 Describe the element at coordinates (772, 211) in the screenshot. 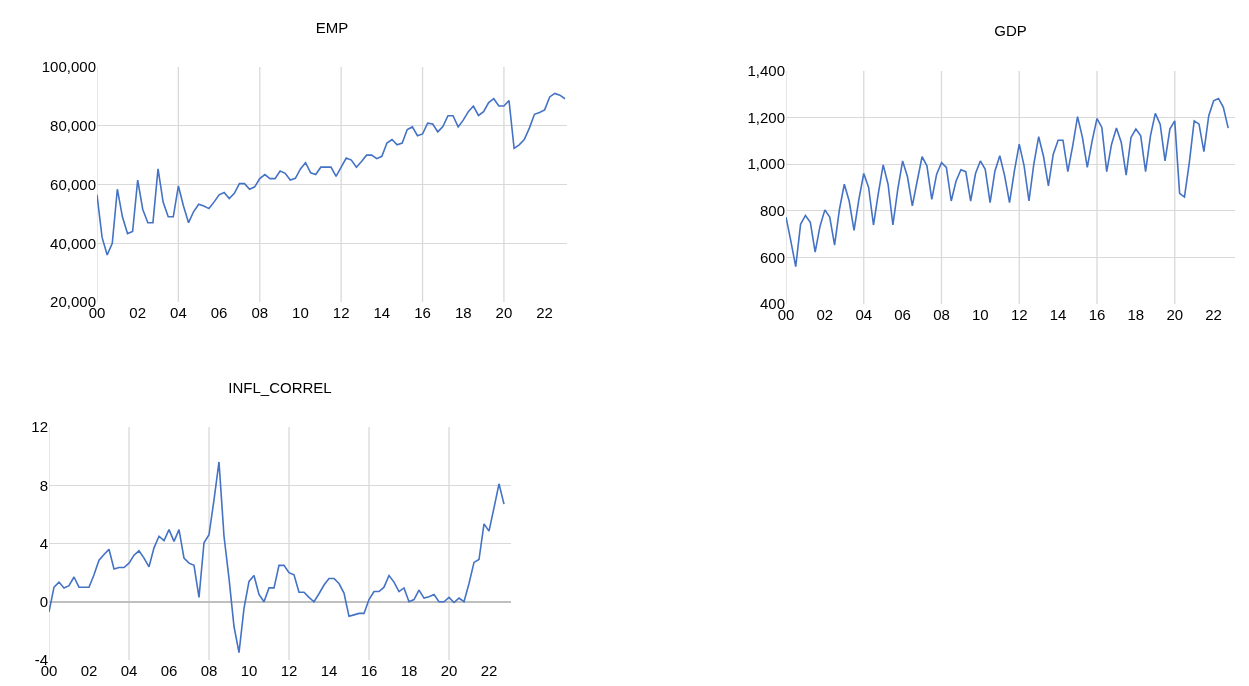

I see `y-tick-label: 800` at that location.